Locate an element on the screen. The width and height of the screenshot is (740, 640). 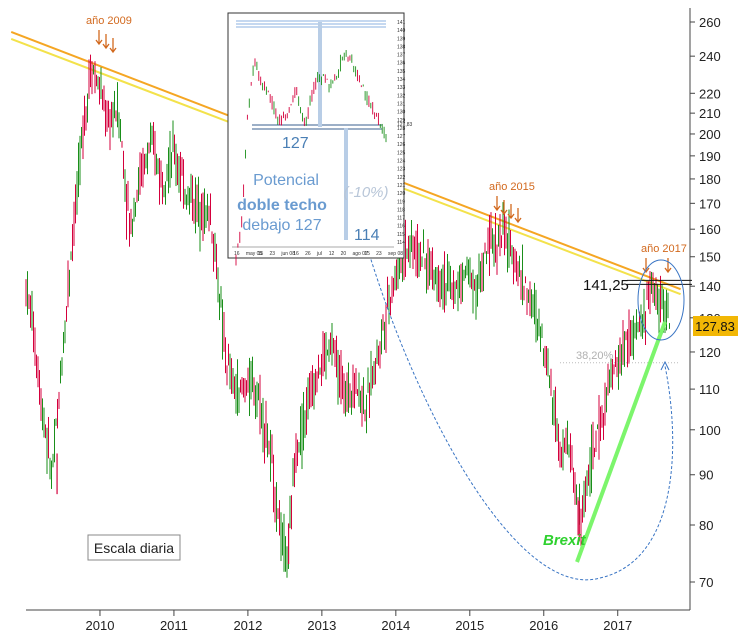
inset-y-tick-label: 118 is located at coordinates (401, 210).